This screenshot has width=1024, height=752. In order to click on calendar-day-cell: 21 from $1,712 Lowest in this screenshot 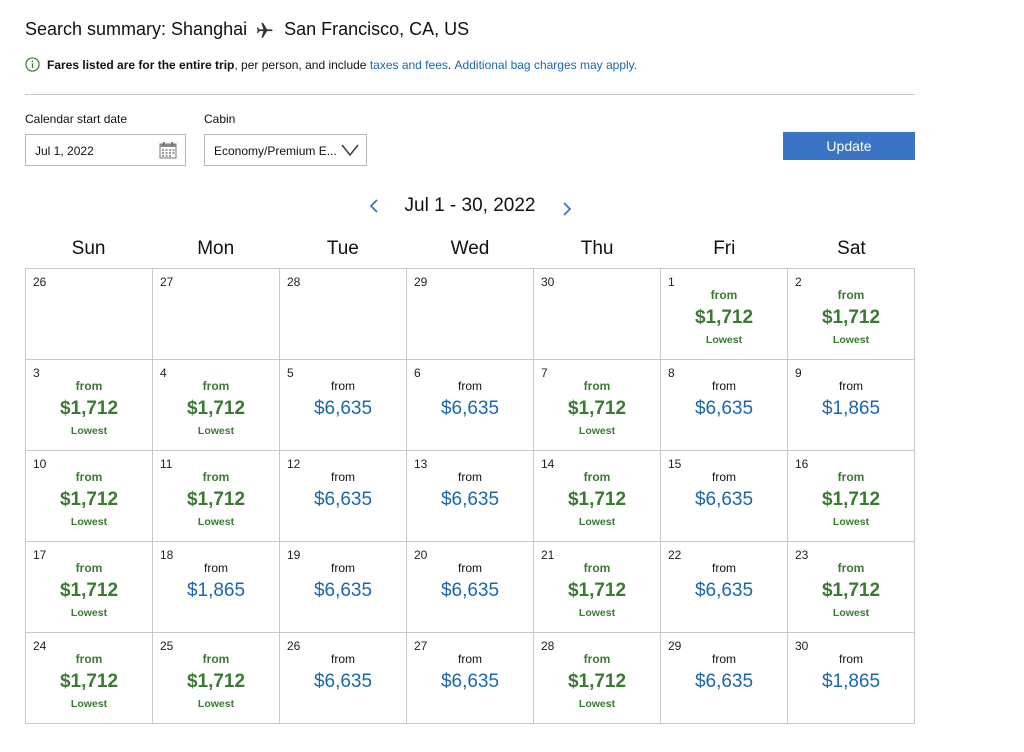, I will do `click(597, 587)`.